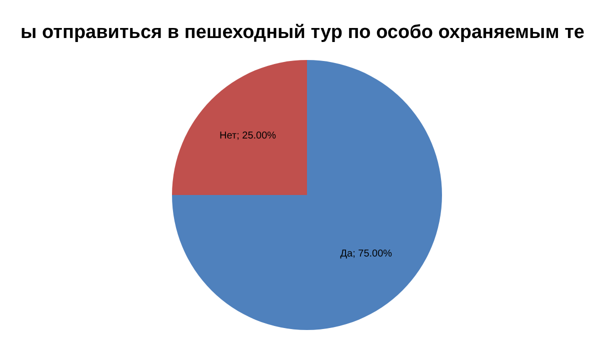 This screenshot has height=340, width=605. I want to click on slice-label: Да; 75.00%, so click(366, 254).